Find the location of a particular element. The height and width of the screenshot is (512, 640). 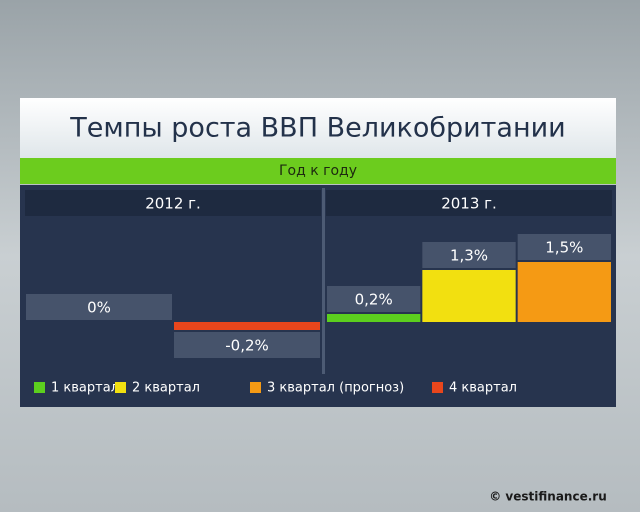

legend-label: 3 квартал (прогноз) is located at coordinates (335, 388).